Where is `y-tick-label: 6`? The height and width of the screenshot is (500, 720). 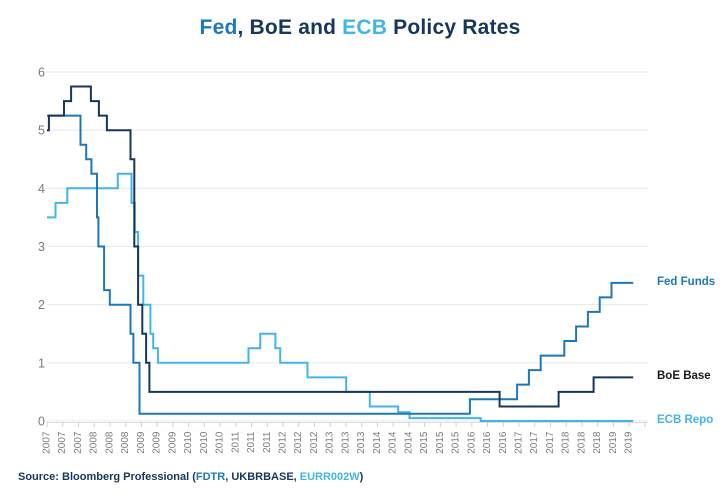
y-tick-label: 6 is located at coordinates (41, 72).